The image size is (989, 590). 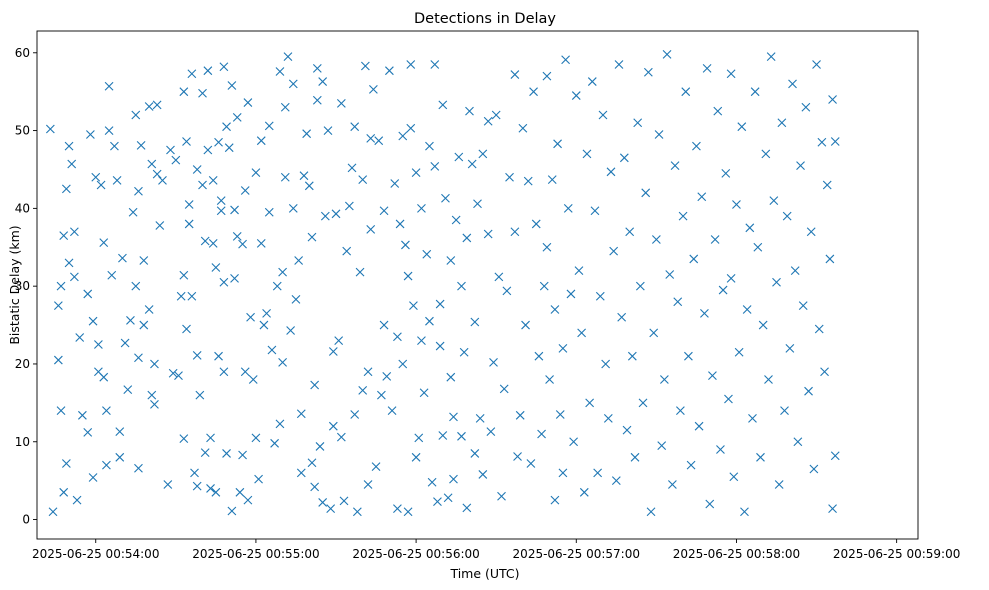 What do you see at coordinates (22, 131) in the screenshot?
I see `y-tick-label: 50` at bounding box center [22, 131].